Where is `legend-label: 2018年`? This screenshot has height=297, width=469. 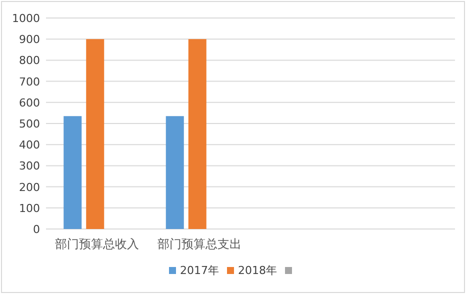 legend-label: 2018年 is located at coordinates (257, 270).